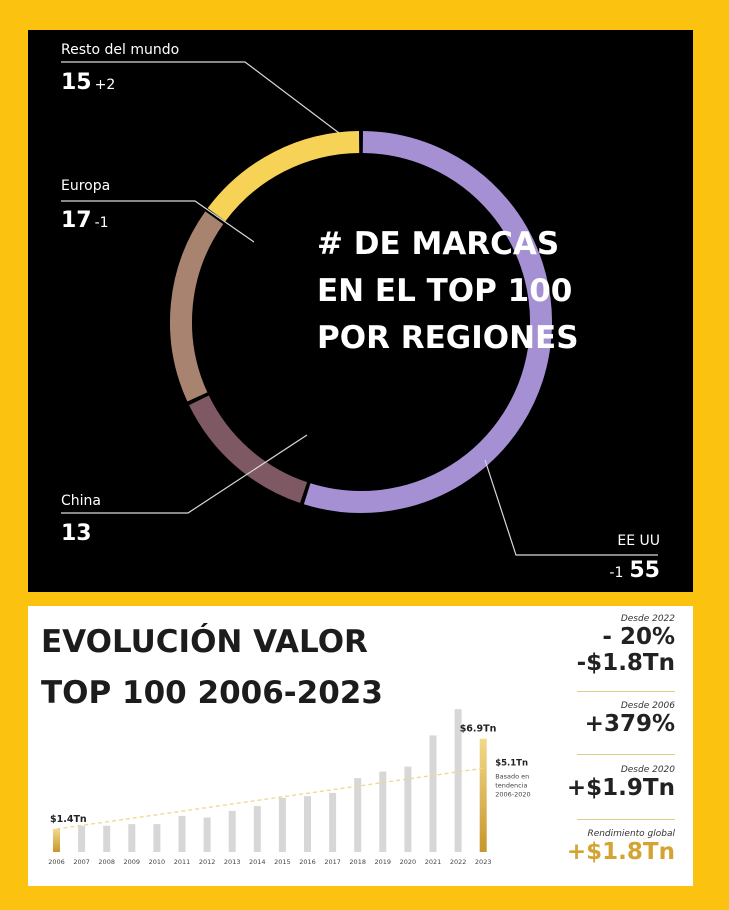  I want to click on x-tick-2008: 2008, so click(106, 862).